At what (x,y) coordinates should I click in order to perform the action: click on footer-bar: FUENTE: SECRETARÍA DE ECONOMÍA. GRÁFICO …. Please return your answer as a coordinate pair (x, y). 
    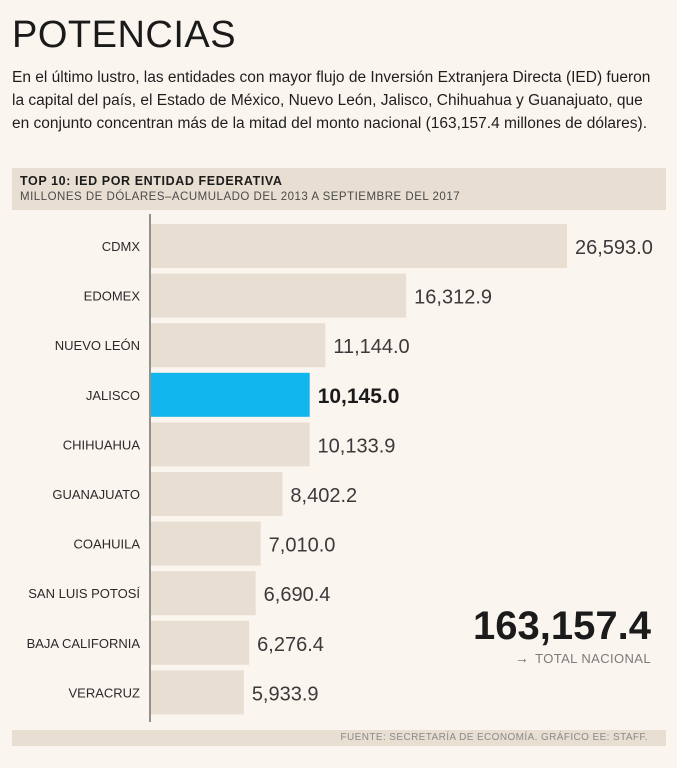
    Looking at the image, I should click on (339, 738).